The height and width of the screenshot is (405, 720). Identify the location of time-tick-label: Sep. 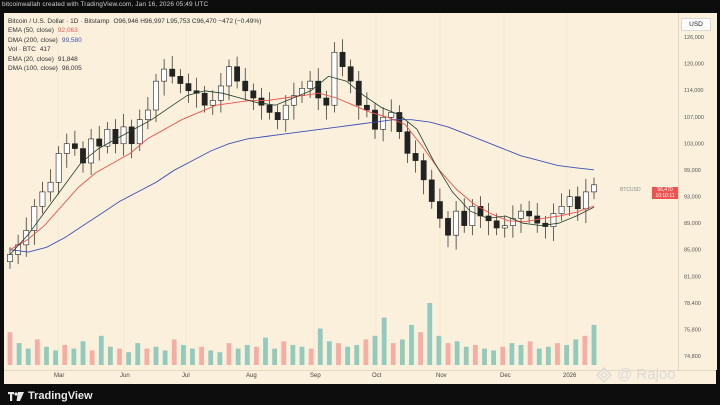
(315, 376).